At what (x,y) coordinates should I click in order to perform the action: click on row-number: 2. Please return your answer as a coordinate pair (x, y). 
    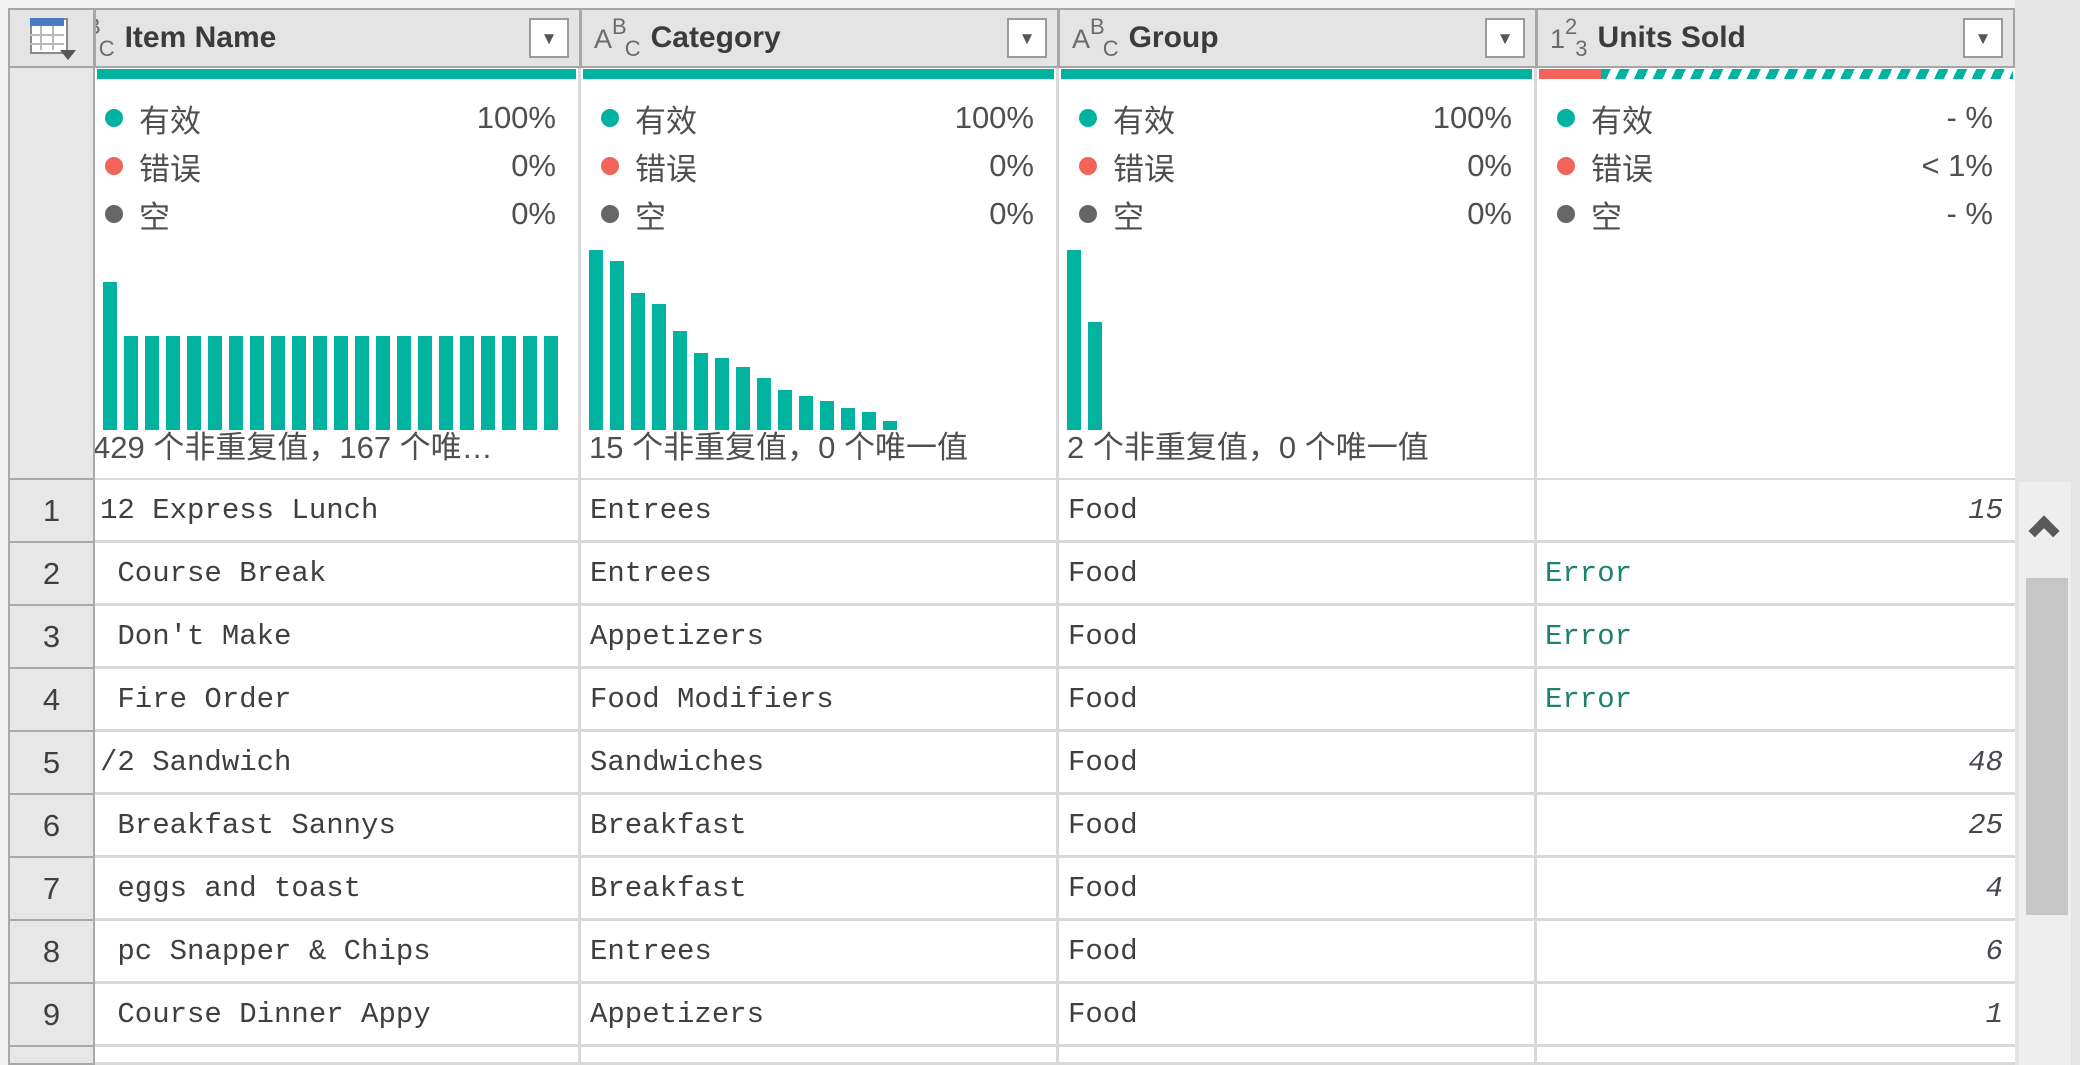
    Looking at the image, I should click on (51, 574).